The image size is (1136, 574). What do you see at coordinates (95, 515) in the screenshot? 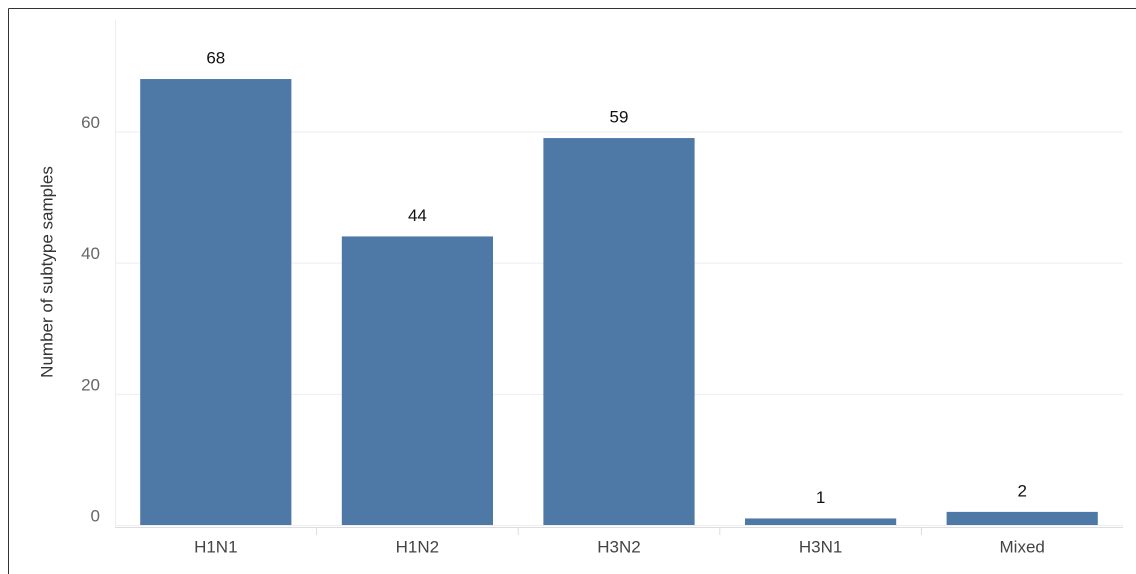
I see `y-tick-label: 0` at bounding box center [95, 515].